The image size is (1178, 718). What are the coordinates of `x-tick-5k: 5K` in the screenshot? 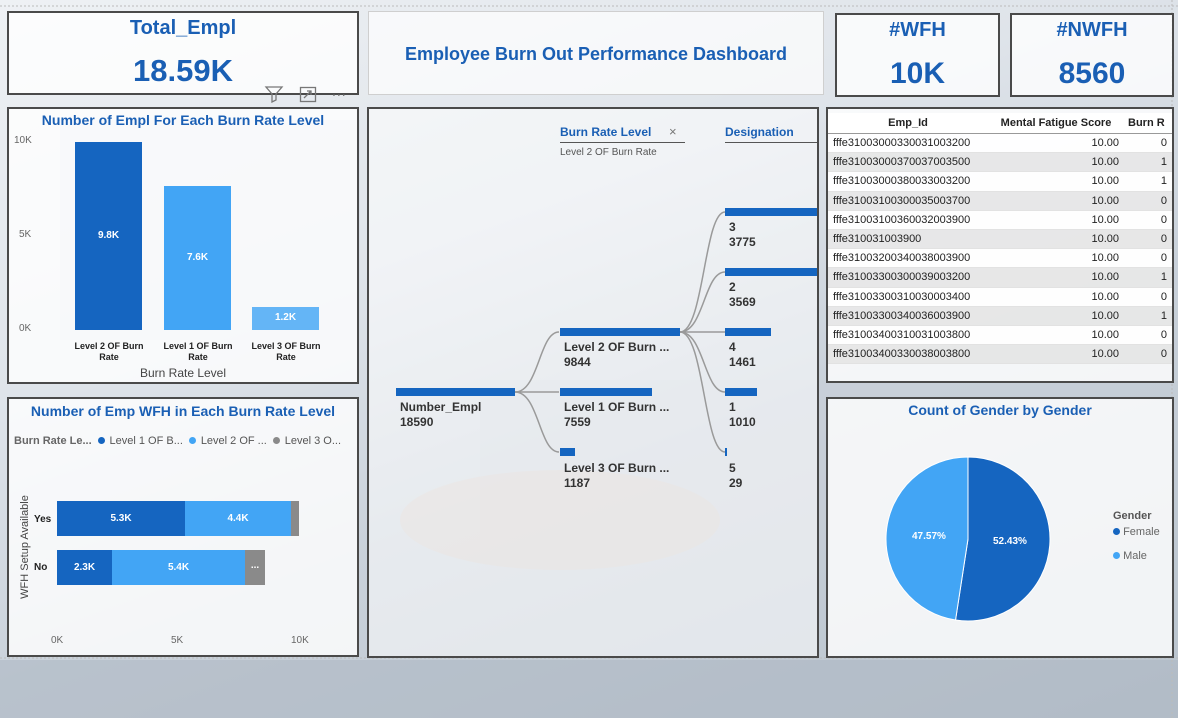 It's located at (177, 640).